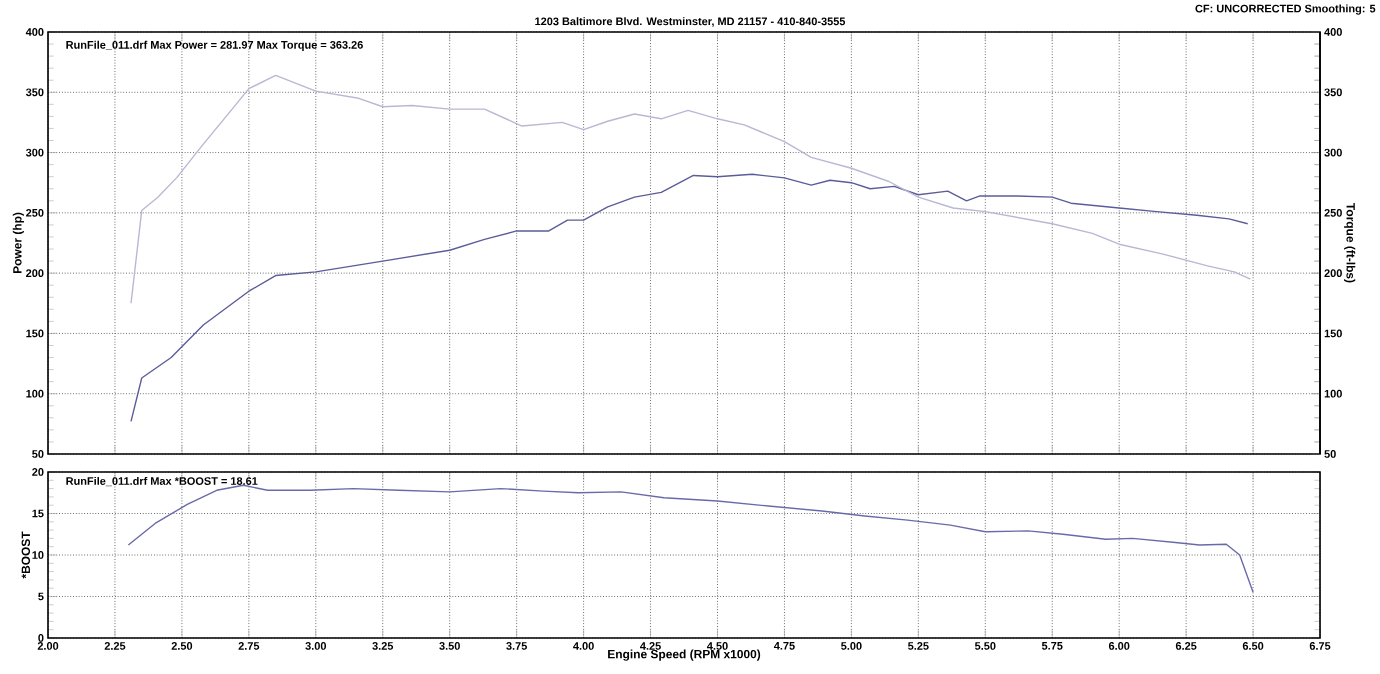 Image resolution: width=1380 pixels, height=674 pixels. What do you see at coordinates (690, 539) in the screenshot?
I see `line-series` at bounding box center [690, 539].